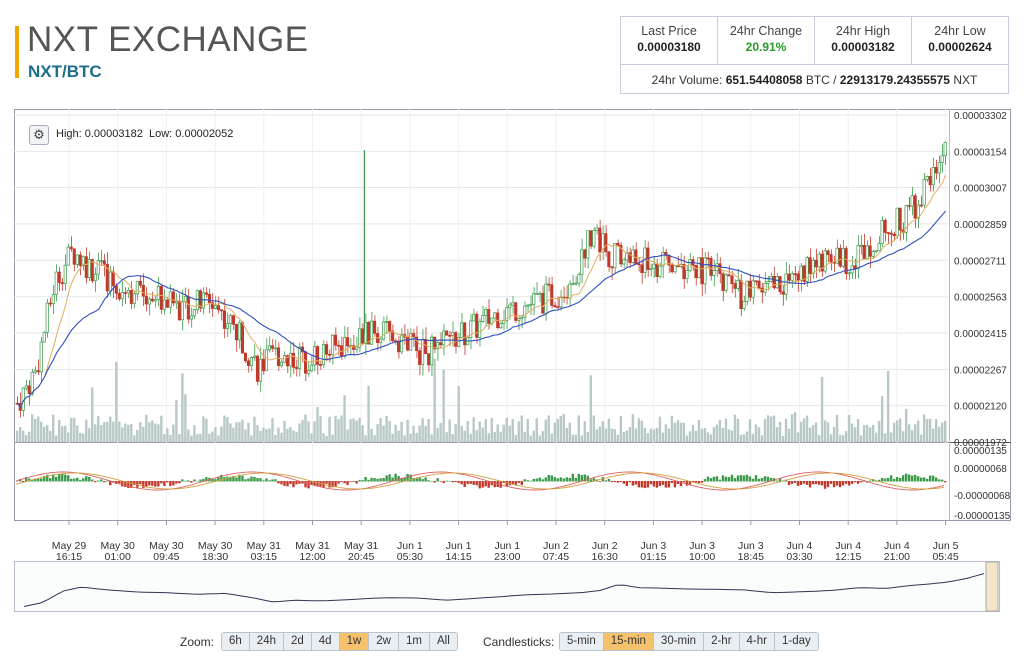 This screenshot has width=1031, height=669. What do you see at coordinates (628, 641) in the screenshot?
I see `candle-button-15min: 15-min` at bounding box center [628, 641].